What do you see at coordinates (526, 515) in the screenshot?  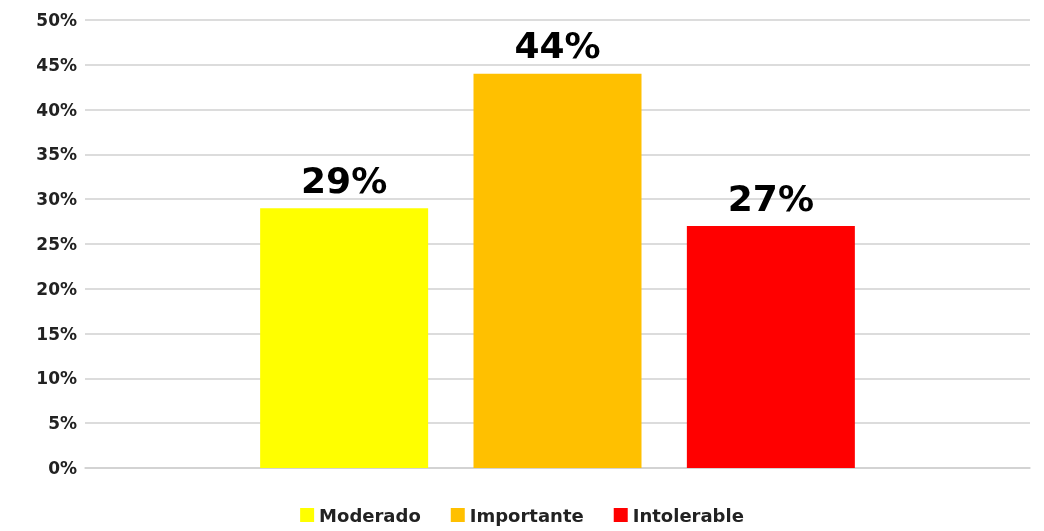 I see `legend-label: Importante` at bounding box center [526, 515].